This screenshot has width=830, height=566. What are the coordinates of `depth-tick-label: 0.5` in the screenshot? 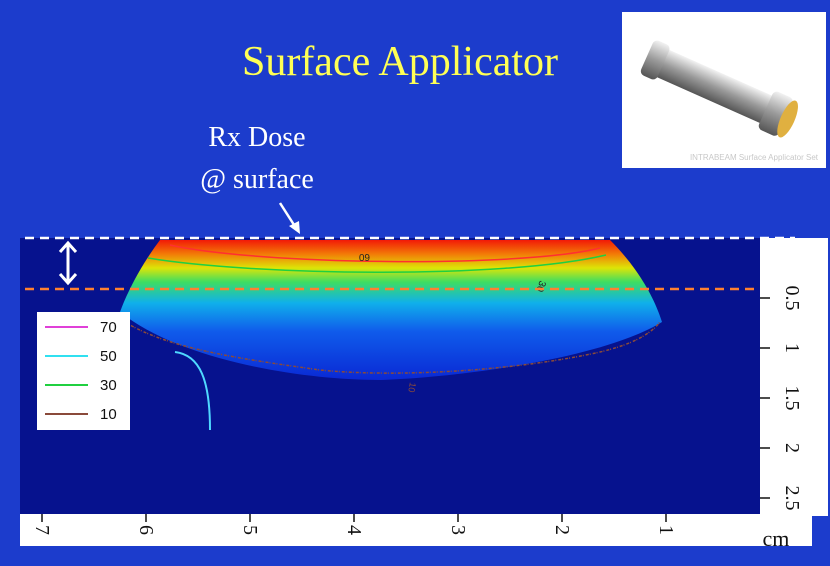 It's located at (792, 298).